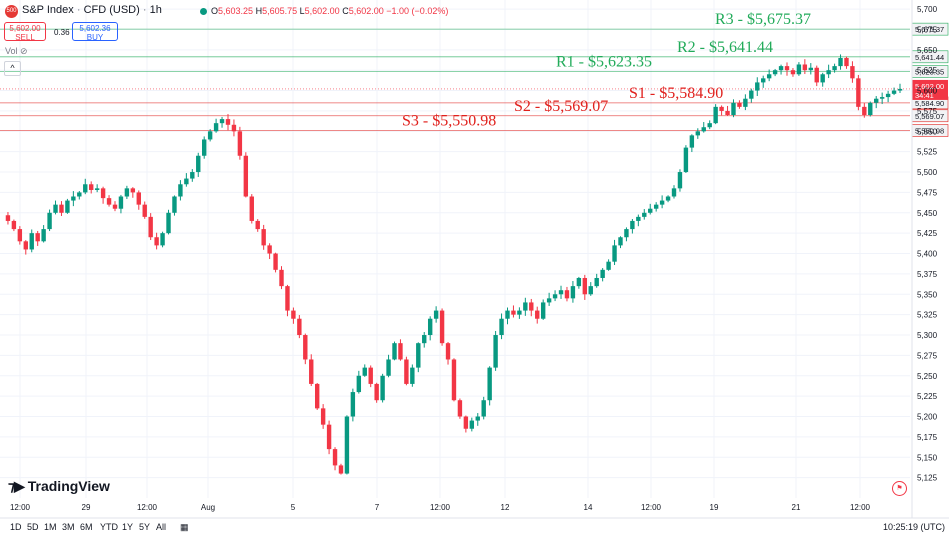 The height and width of the screenshot is (535, 949). I want to click on volume-legend: Vol ⊘, so click(16, 51).